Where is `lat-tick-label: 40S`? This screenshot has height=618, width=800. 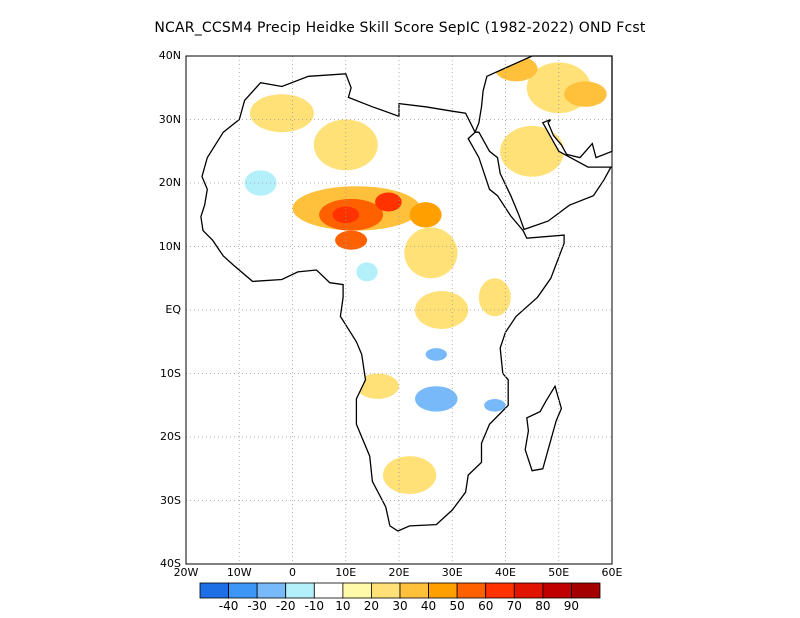
lat-tick-label: 40S is located at coordinates (170, 563).